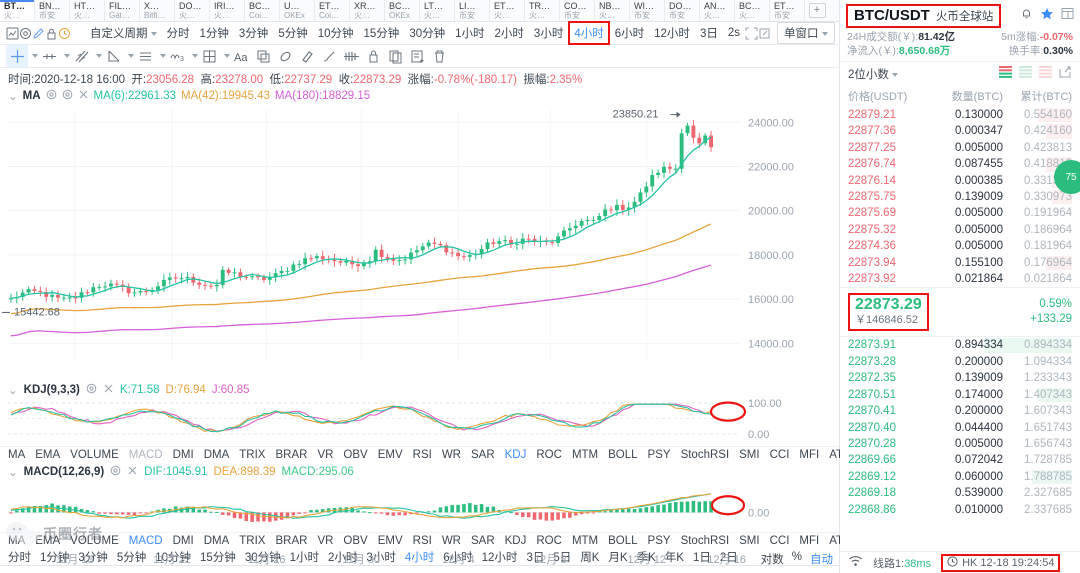 The width and height of the screenshot is (1080, 573). What do you see at coordinates (297, 10) in the screenshot?
I see `symbol-tab: U… OKEx` at bounding box center [297, 10].